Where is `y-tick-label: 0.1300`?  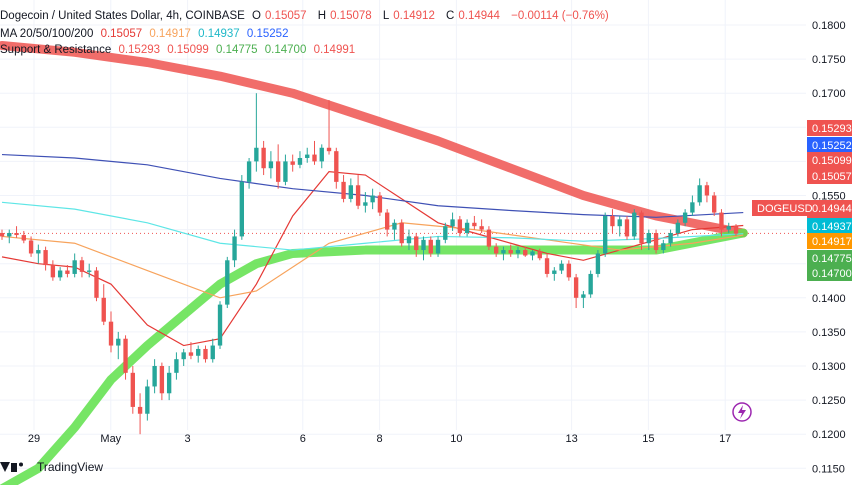 y-tick-label: 0.1300 is located at coordinates (829, 367).